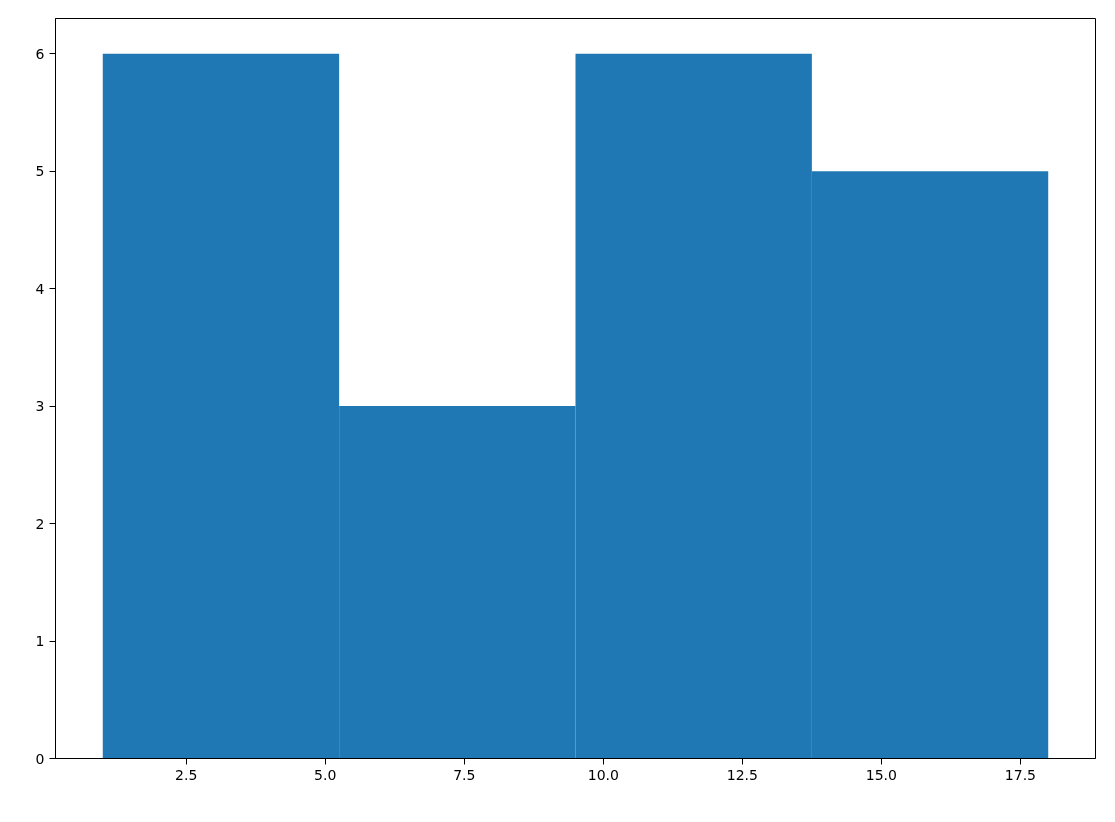 This screenshot has height=822, width=1115. What do you see at coordinates (742, 774) in the screenshot?
I see `x-tick-label: 12.5` at bounding box center [742, 774].